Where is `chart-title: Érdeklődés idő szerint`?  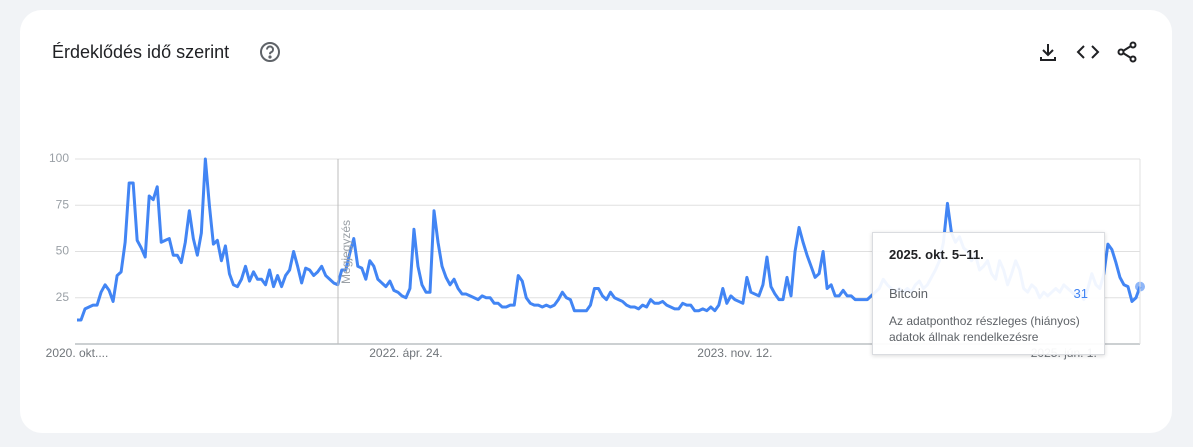 chart-title: Érdeklődés idő szerint is located at coordinates (140, 52).